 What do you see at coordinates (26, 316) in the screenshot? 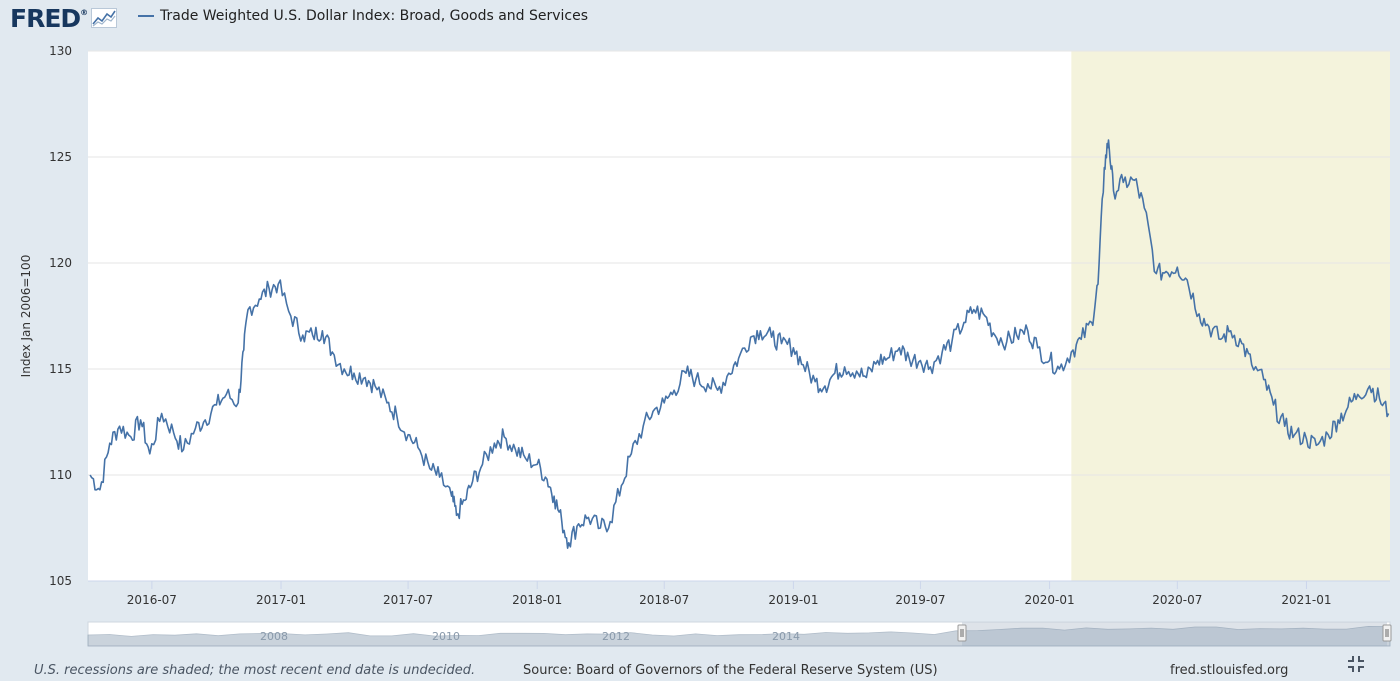
I see `y-axis-title: Index Jan 2006=100` at bounding box center [26, 316].